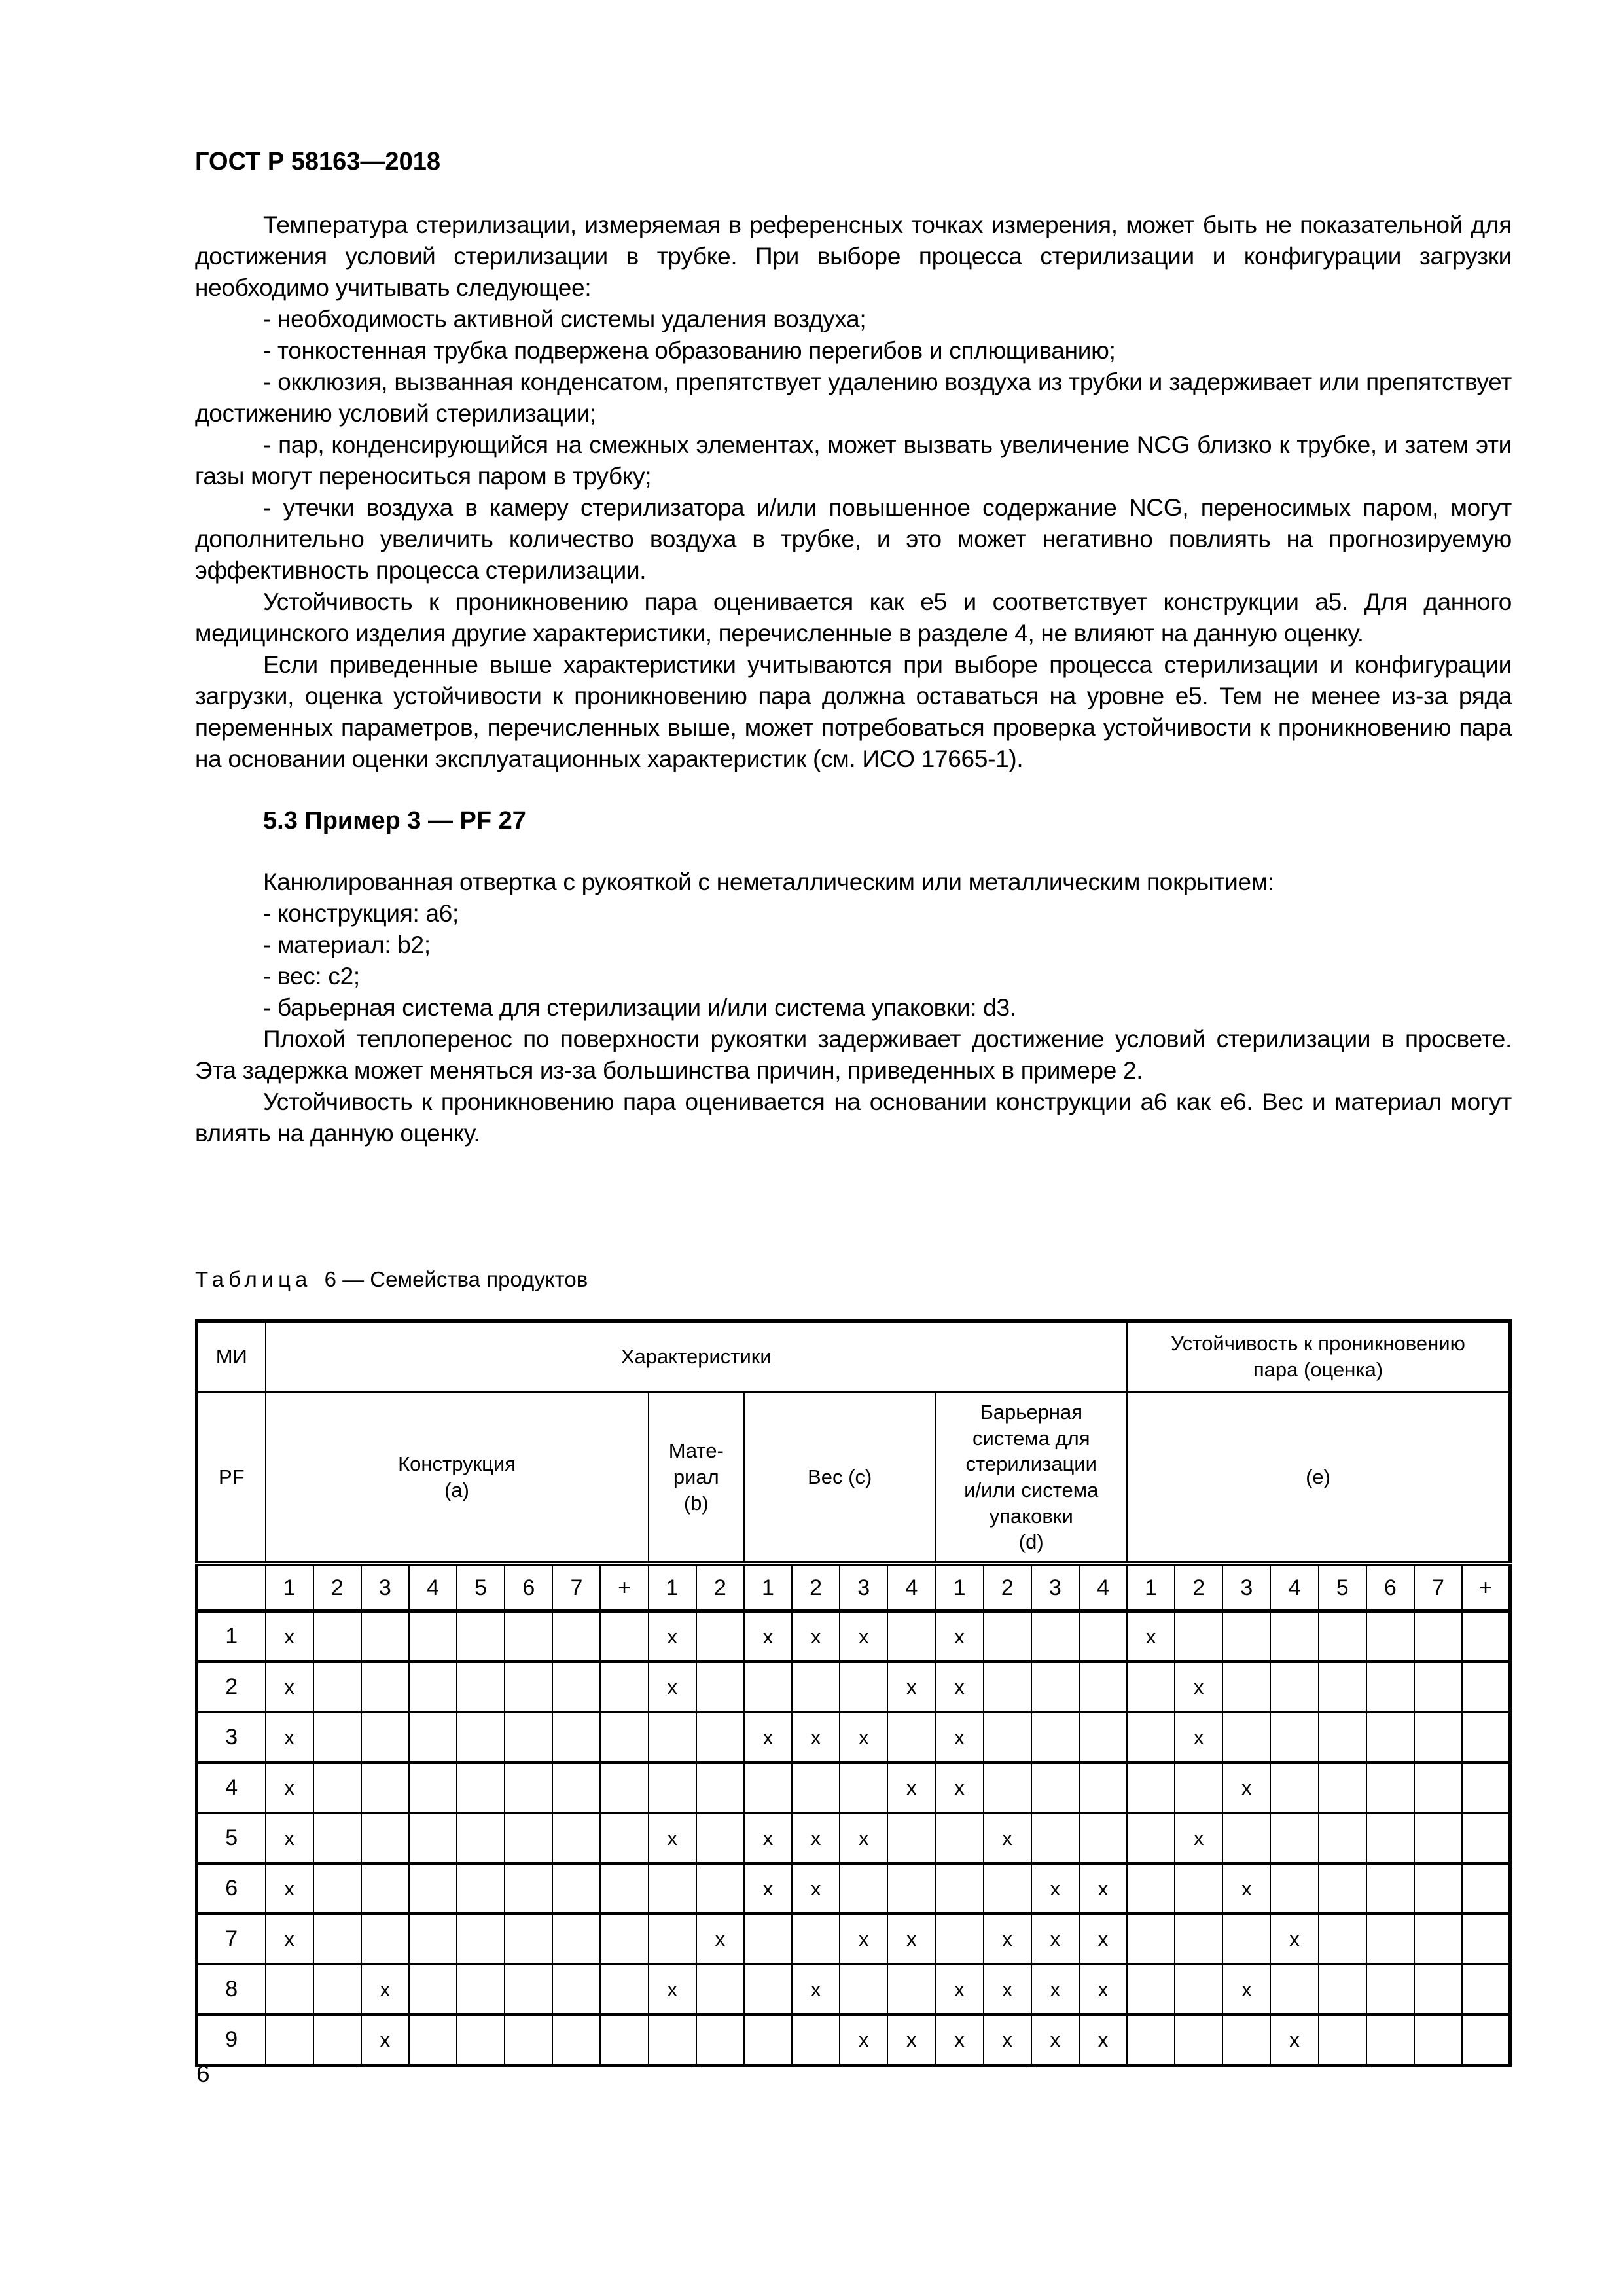  I want to click on subcolumn-number: 6, so click(529, 1588).